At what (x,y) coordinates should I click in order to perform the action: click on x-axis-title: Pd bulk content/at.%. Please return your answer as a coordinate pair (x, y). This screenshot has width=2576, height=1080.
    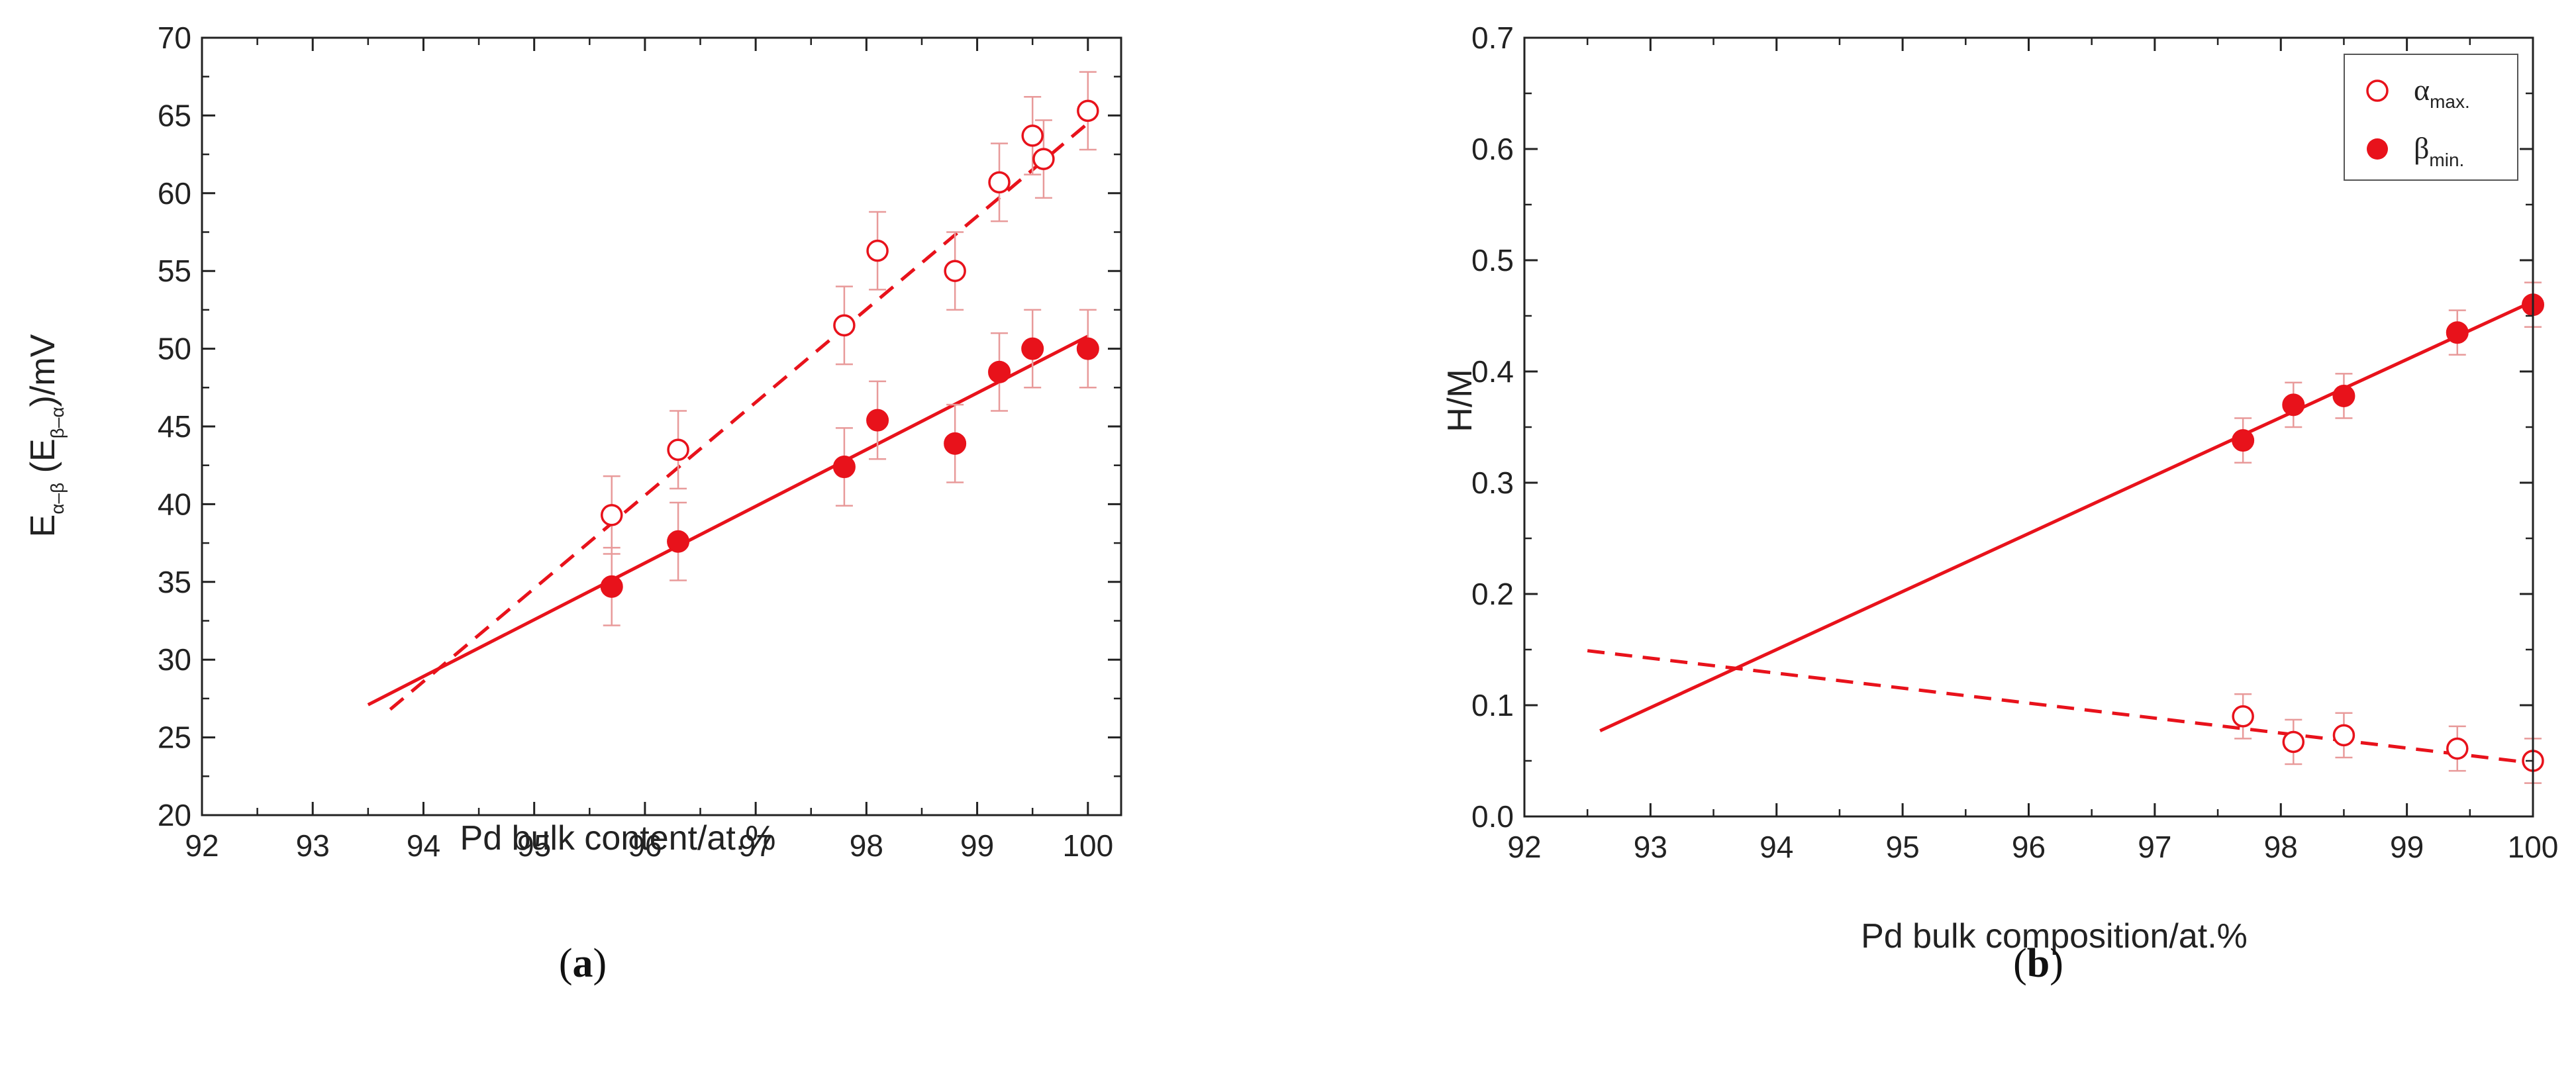
    Looking at the image, I should click on (618, 838).